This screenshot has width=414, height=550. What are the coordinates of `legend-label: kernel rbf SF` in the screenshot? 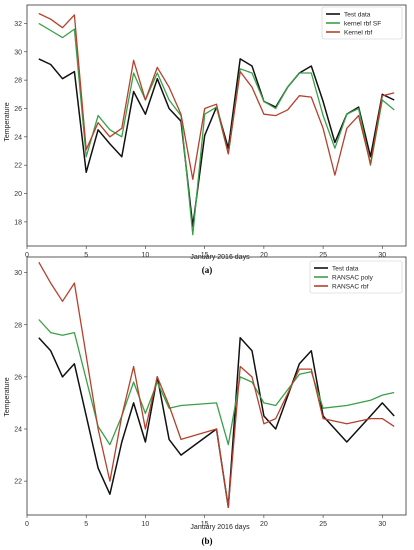 It's located at (362, 23).